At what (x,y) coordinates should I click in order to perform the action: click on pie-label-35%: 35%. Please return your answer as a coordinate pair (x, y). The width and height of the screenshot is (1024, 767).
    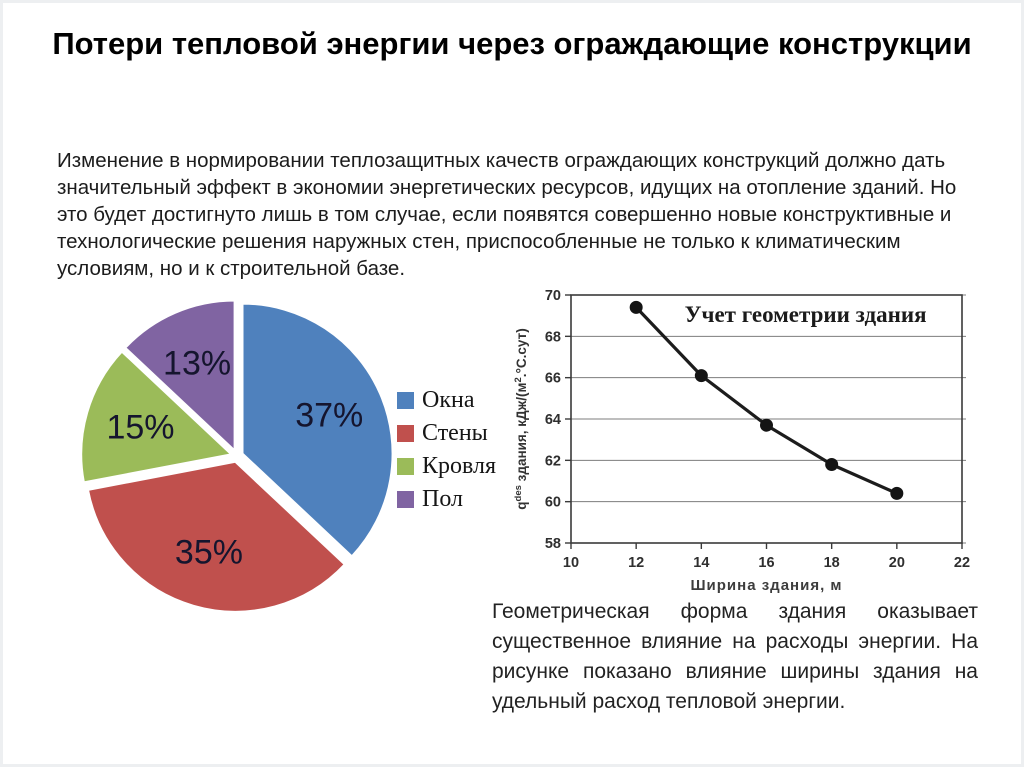
    Looking at the image, I should click on (208, 552).